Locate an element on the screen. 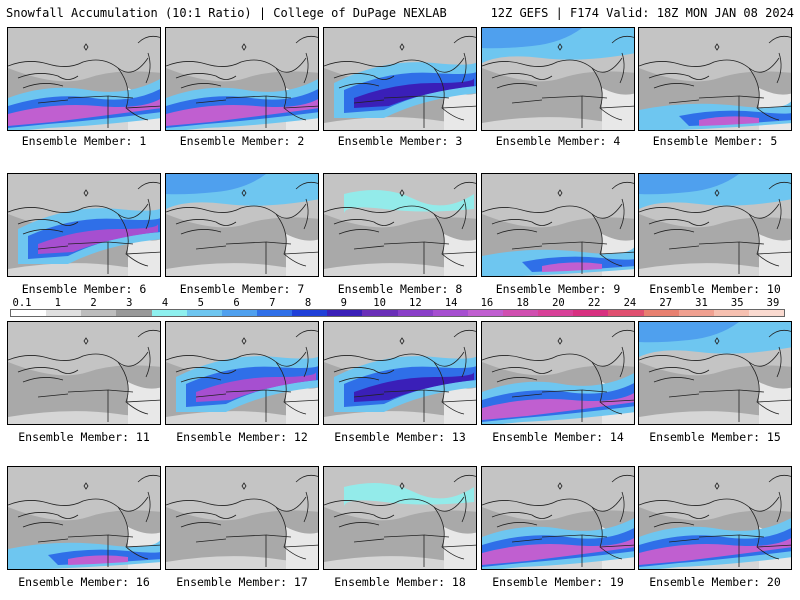  colorbar-tick-label: 4 is located at coordinates (165, 303).